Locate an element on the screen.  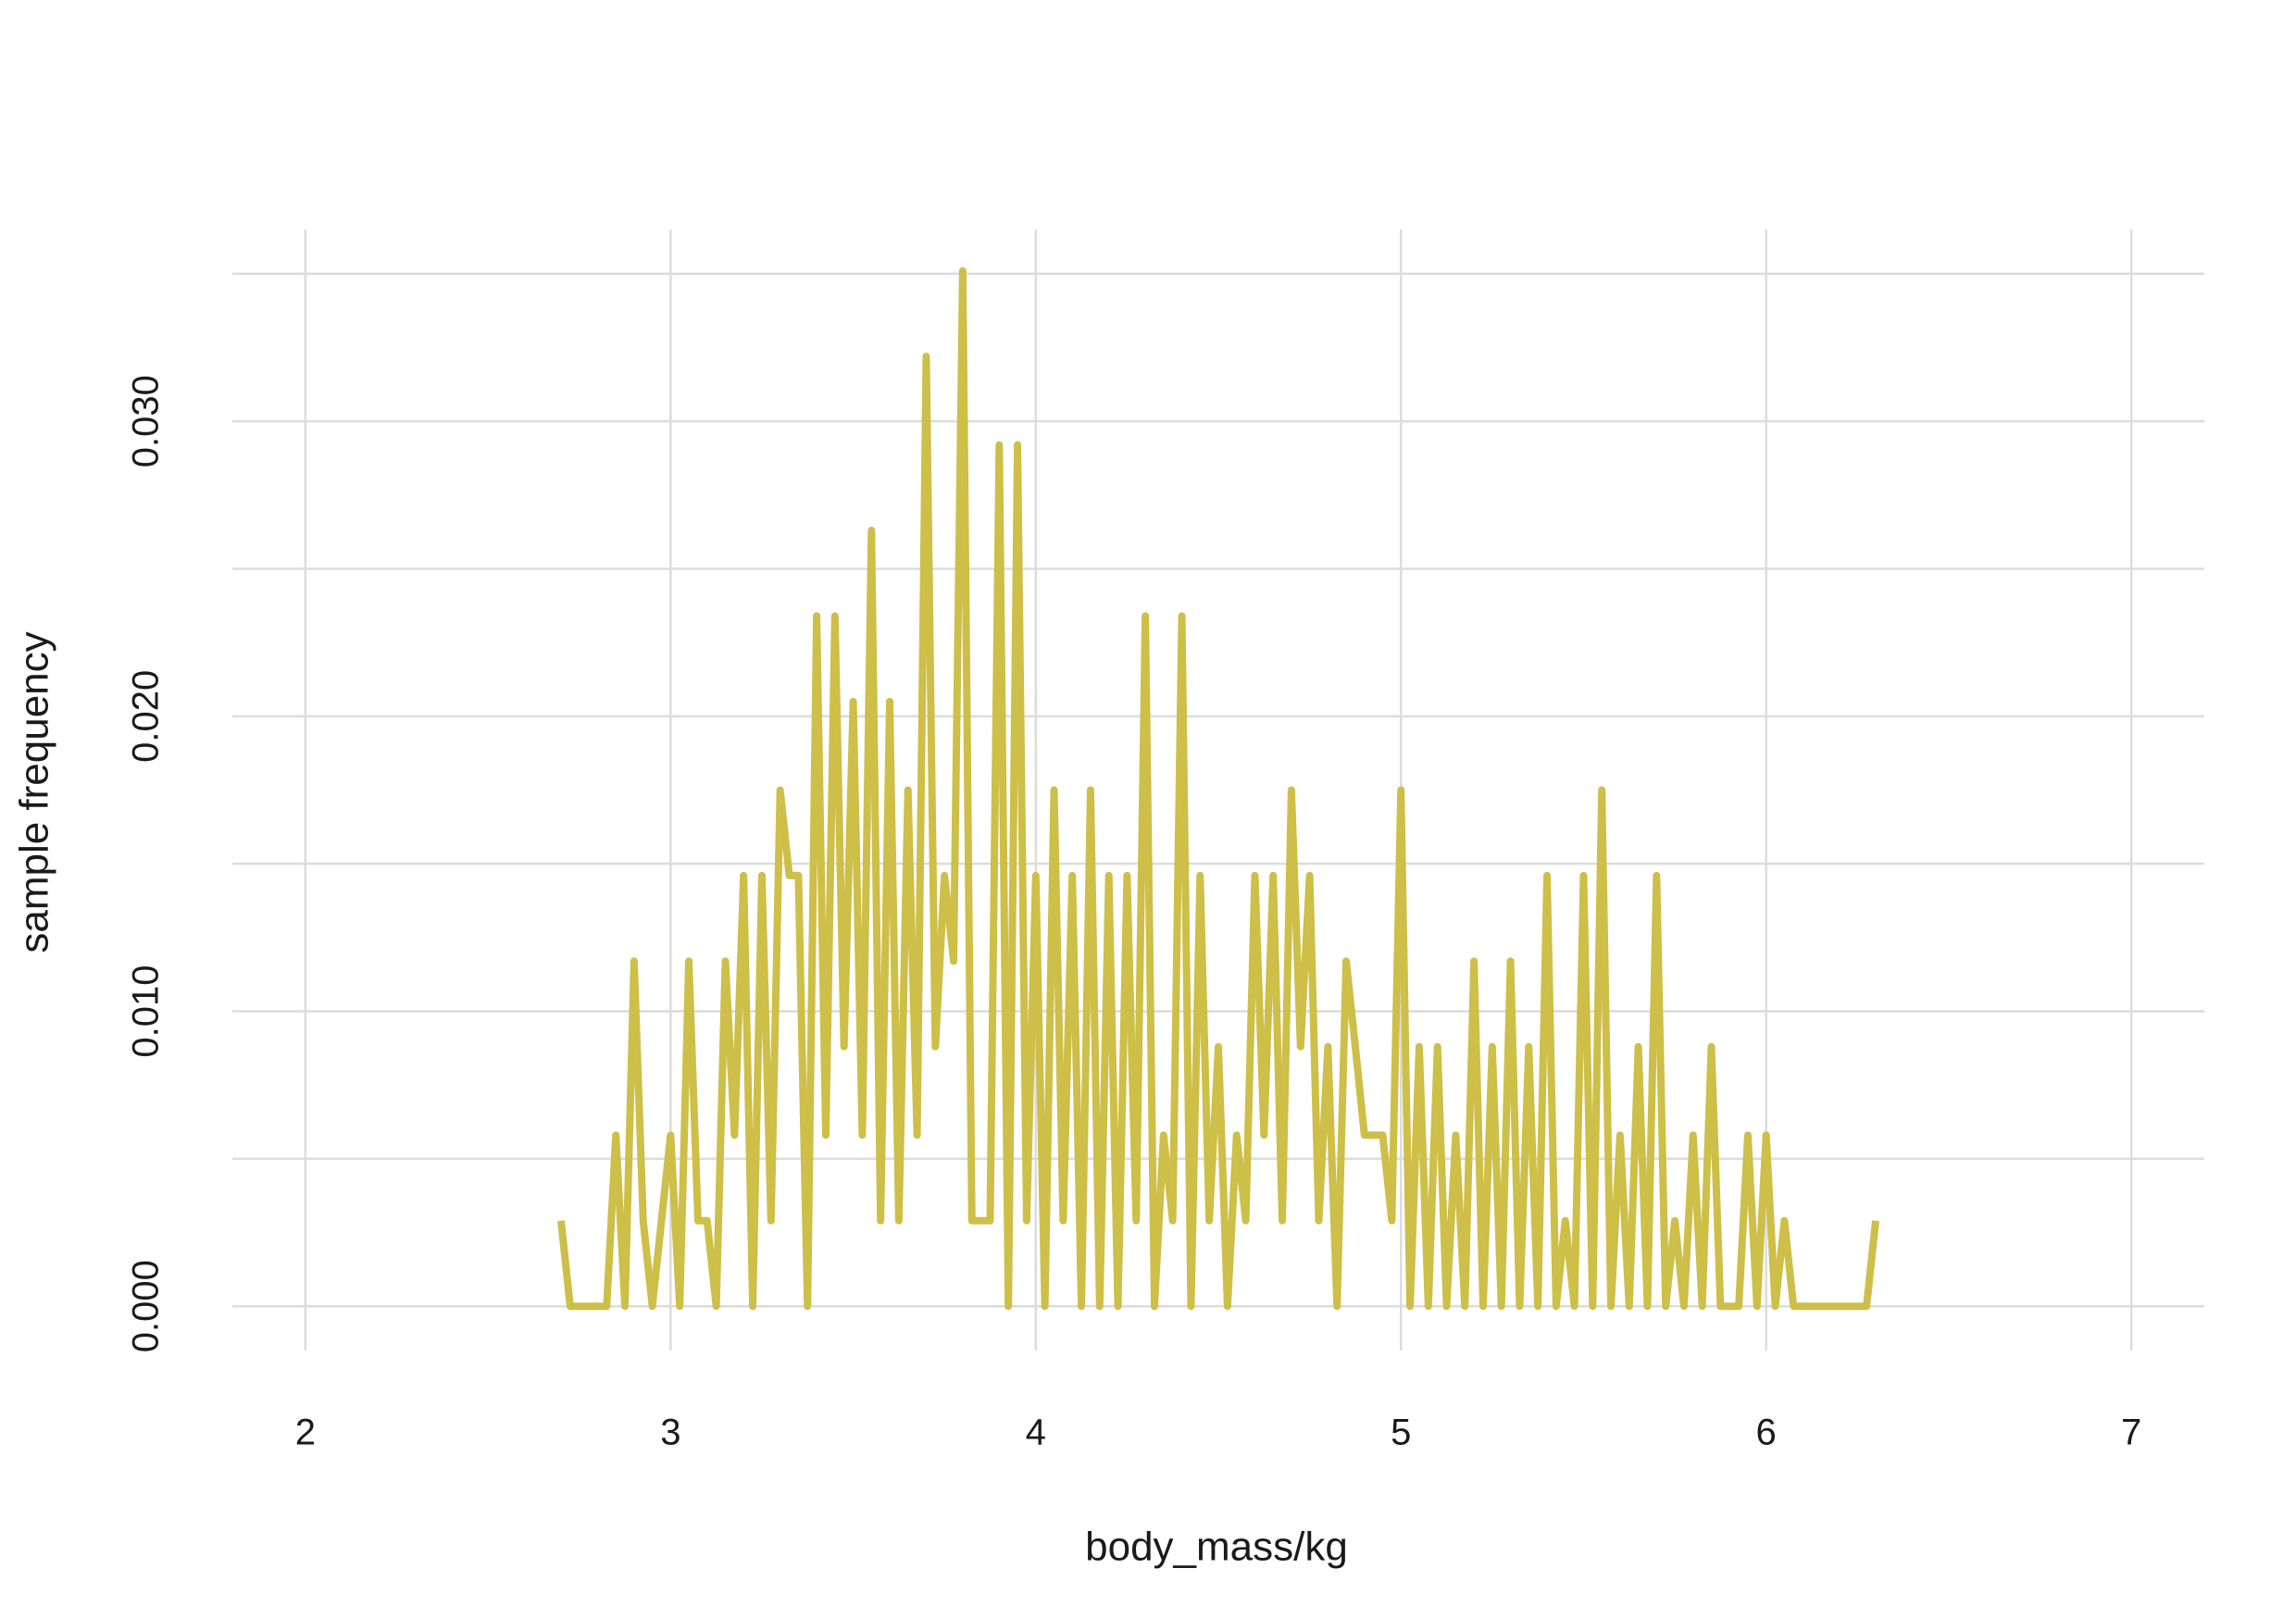
y-axis-title: sample frequency is located at coordinates (34, 791).